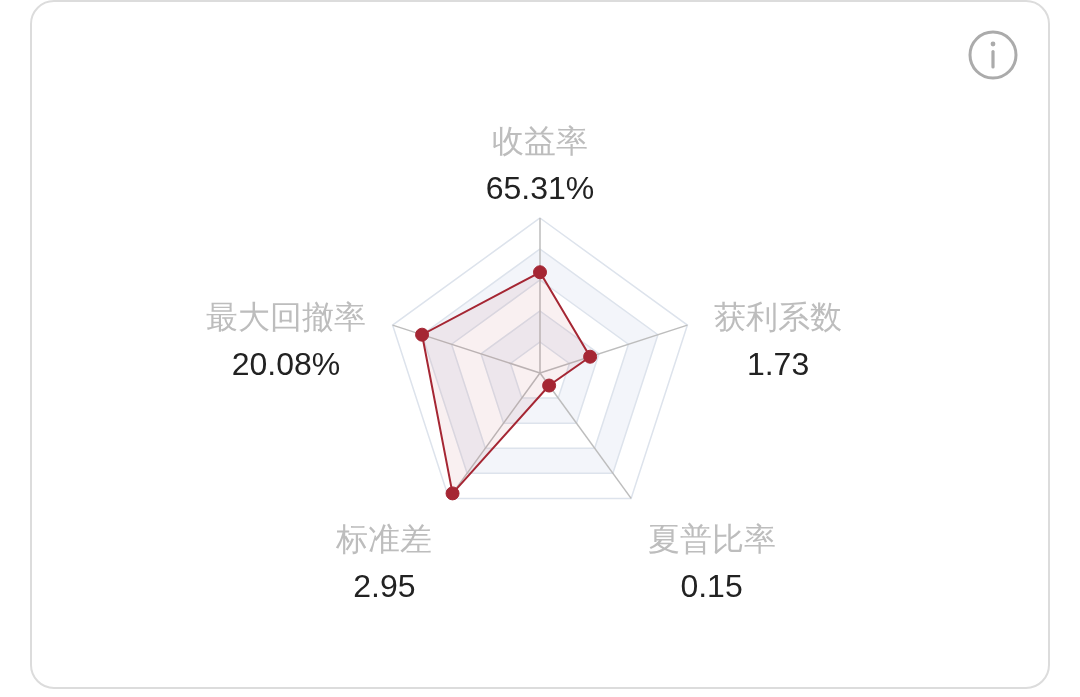 The image size is (1080, 697). What do you see at coordinates (285, 317) in the screenshot?
I see `spoke-label: 最大回撤率` at bounding box center [285, 317].